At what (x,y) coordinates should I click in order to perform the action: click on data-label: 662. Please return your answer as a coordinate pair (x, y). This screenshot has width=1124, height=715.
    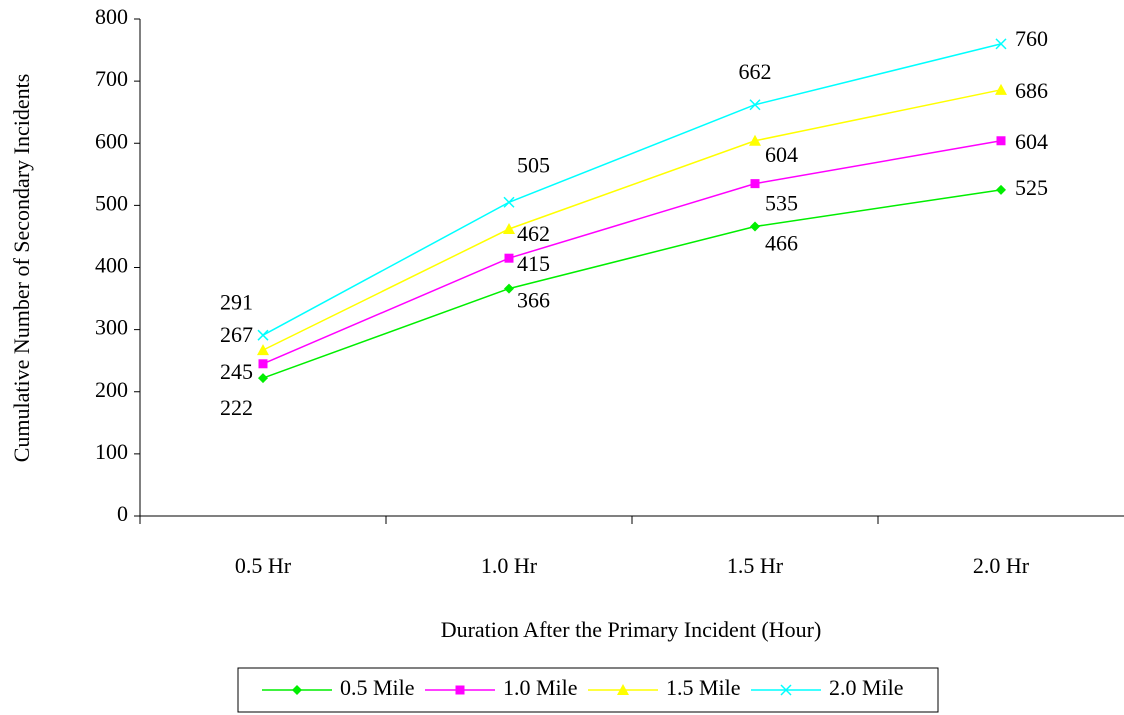
    Looking at the image, I should click on (755, 71).